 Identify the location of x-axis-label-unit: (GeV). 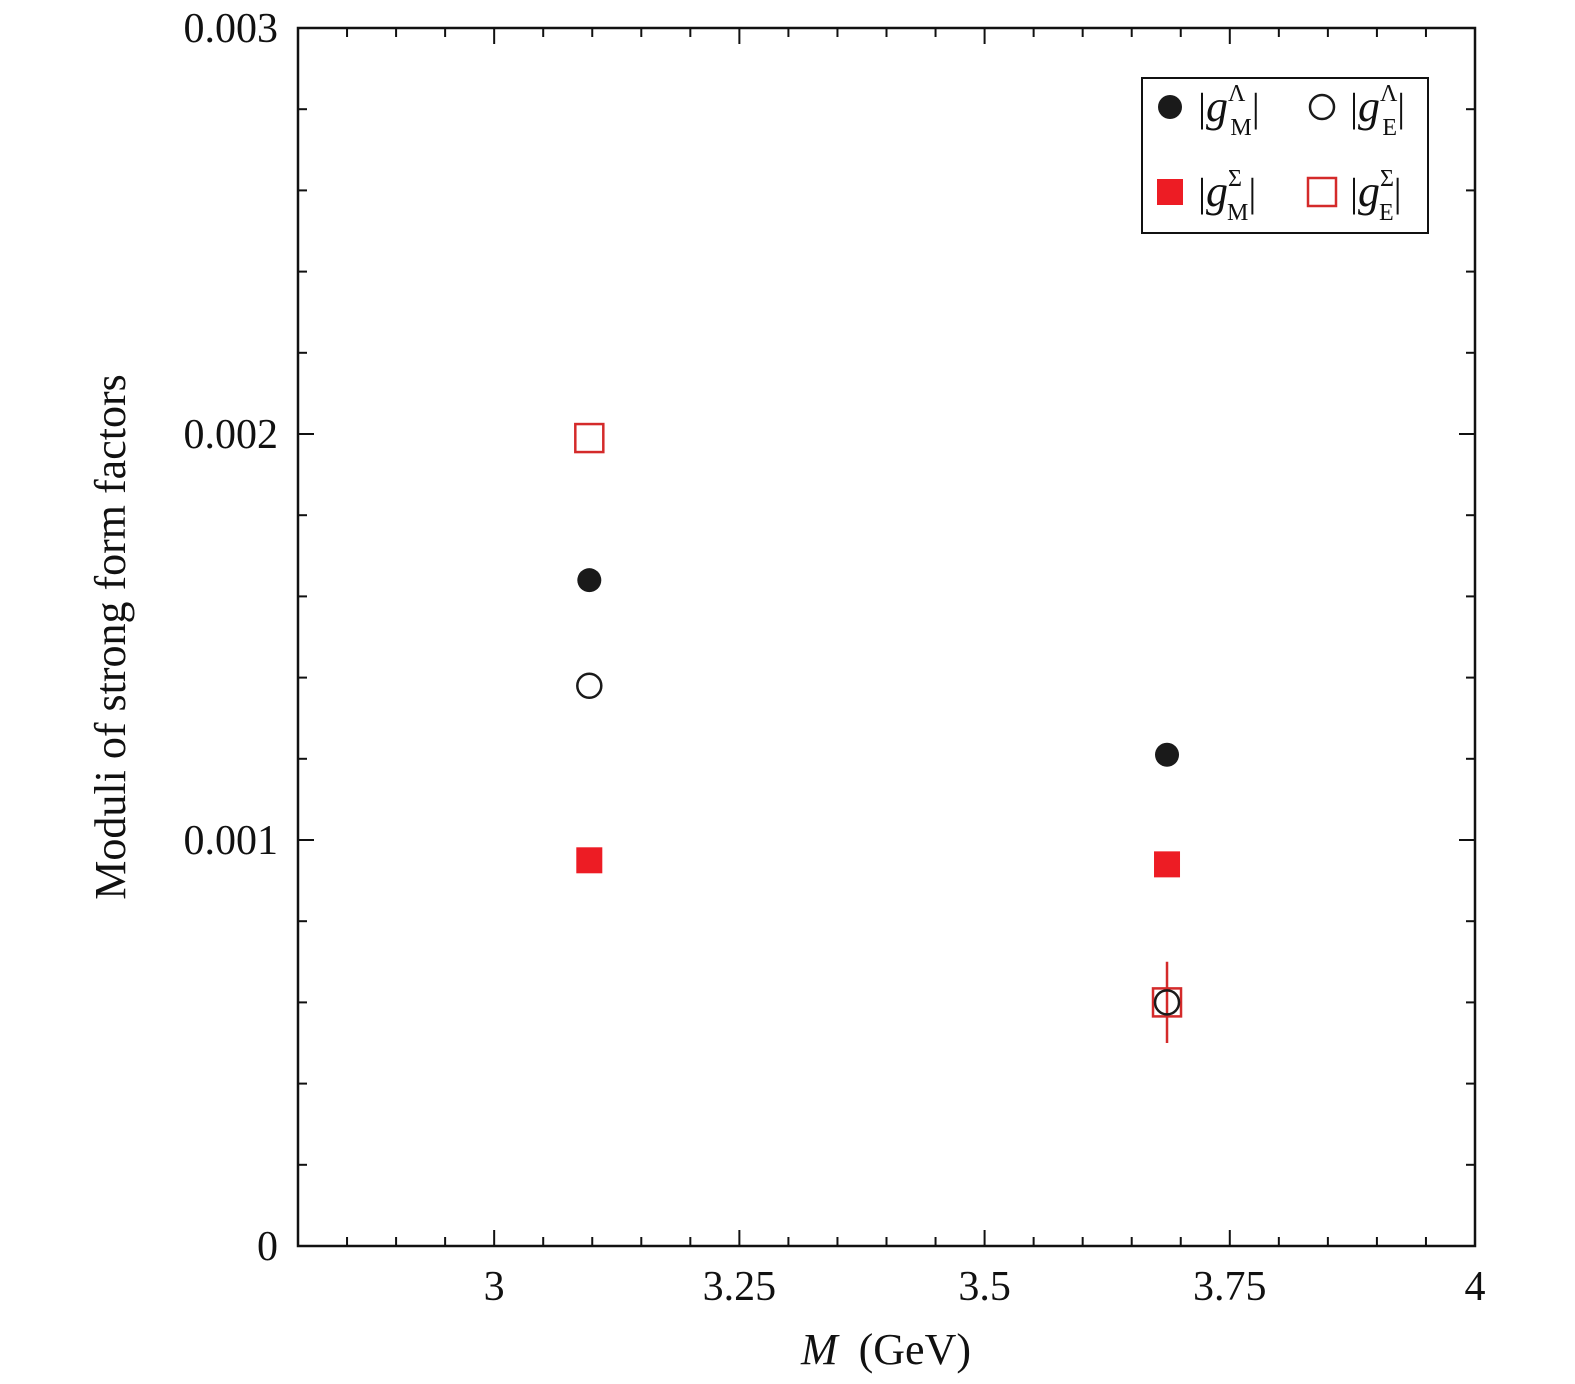
(915, 1349).